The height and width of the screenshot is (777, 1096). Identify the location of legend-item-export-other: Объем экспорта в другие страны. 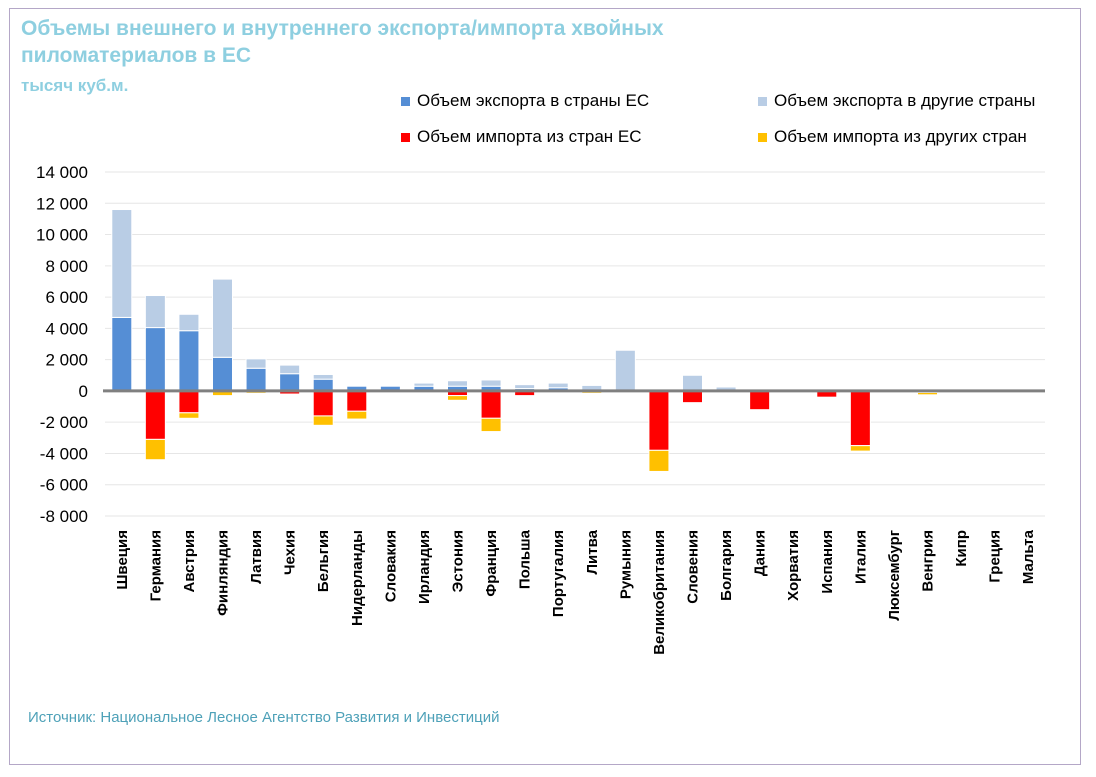
(896, 101).